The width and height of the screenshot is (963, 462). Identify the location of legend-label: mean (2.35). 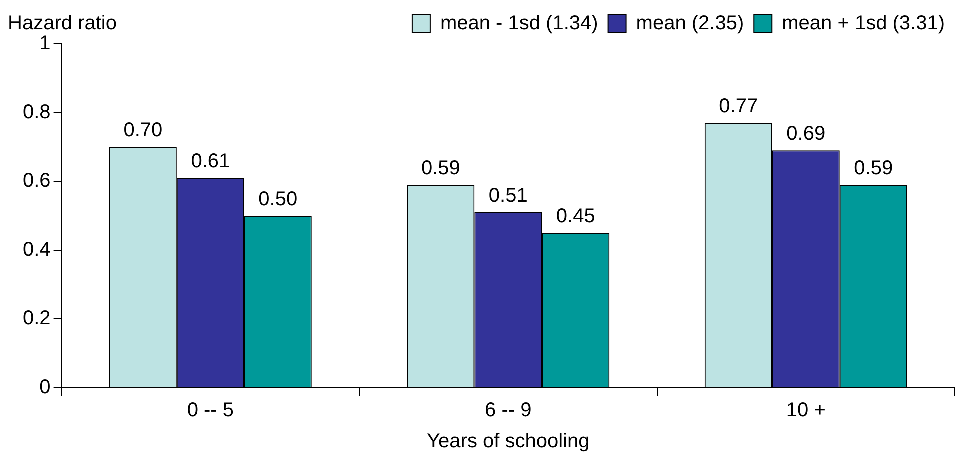
(690, 23).